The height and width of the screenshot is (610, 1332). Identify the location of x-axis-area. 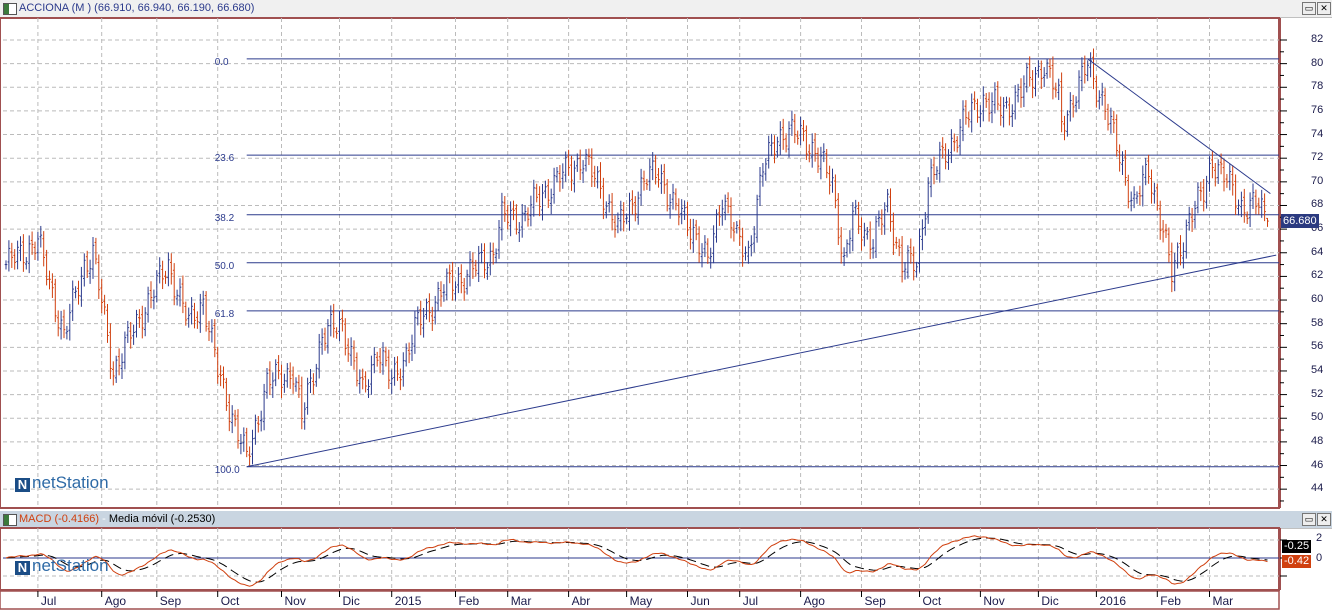
(640, 600).